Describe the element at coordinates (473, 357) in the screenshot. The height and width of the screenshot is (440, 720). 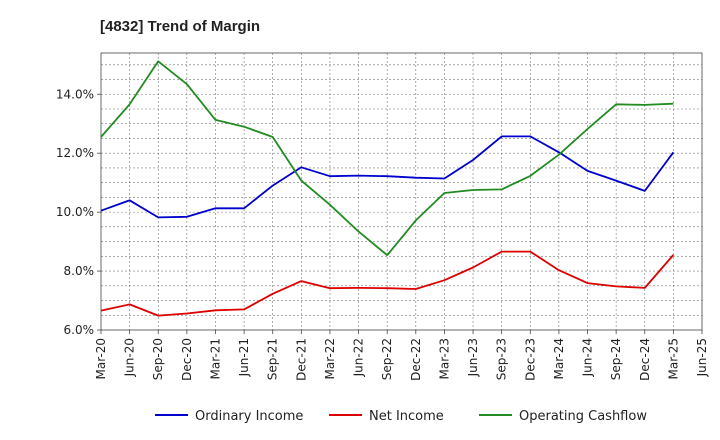
I see `x-tick-label: Jun-23` at that location.